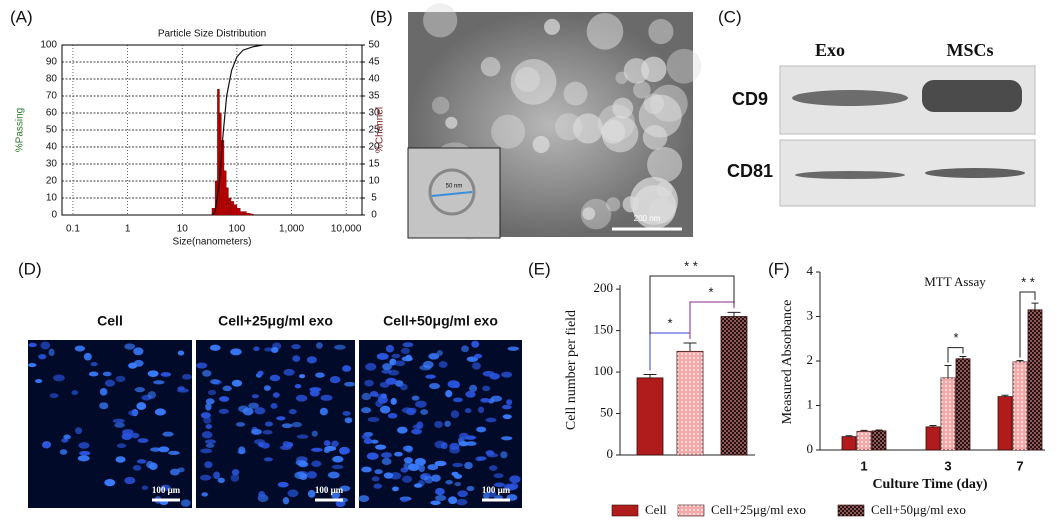 This screenshot has width=1060, height=523. What do you see at coordinates (571, 370) in the screenshot?
I see `y-axis-label: Cell number per field` at bounding box center [571, 370].